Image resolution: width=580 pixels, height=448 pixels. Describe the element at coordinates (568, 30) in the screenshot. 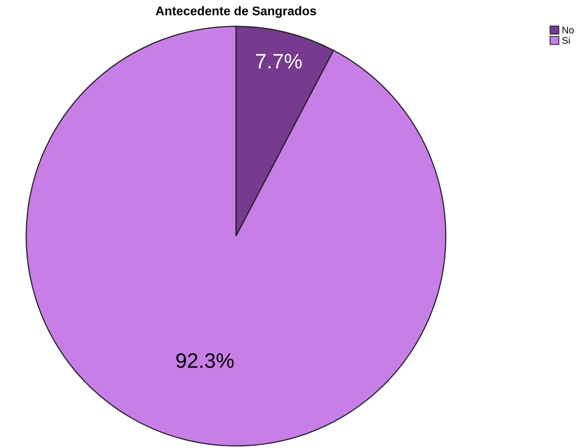

I see `legend-label: No` at that location.